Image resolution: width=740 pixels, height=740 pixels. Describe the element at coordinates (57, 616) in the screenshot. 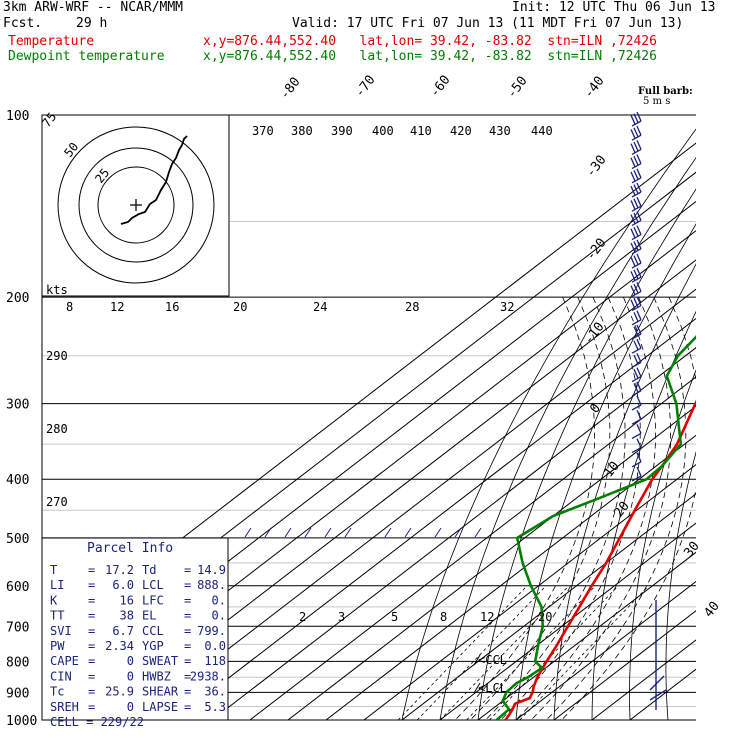

I see `parcel-key: TT` at that location.